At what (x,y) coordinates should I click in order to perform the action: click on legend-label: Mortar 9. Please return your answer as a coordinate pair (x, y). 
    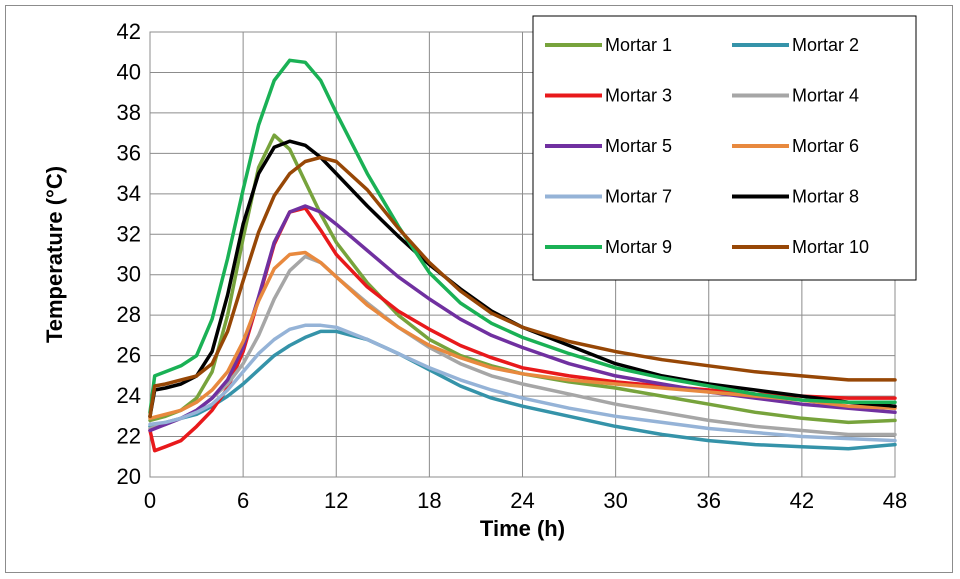
    Looking at the image, I should click on (638, 247).